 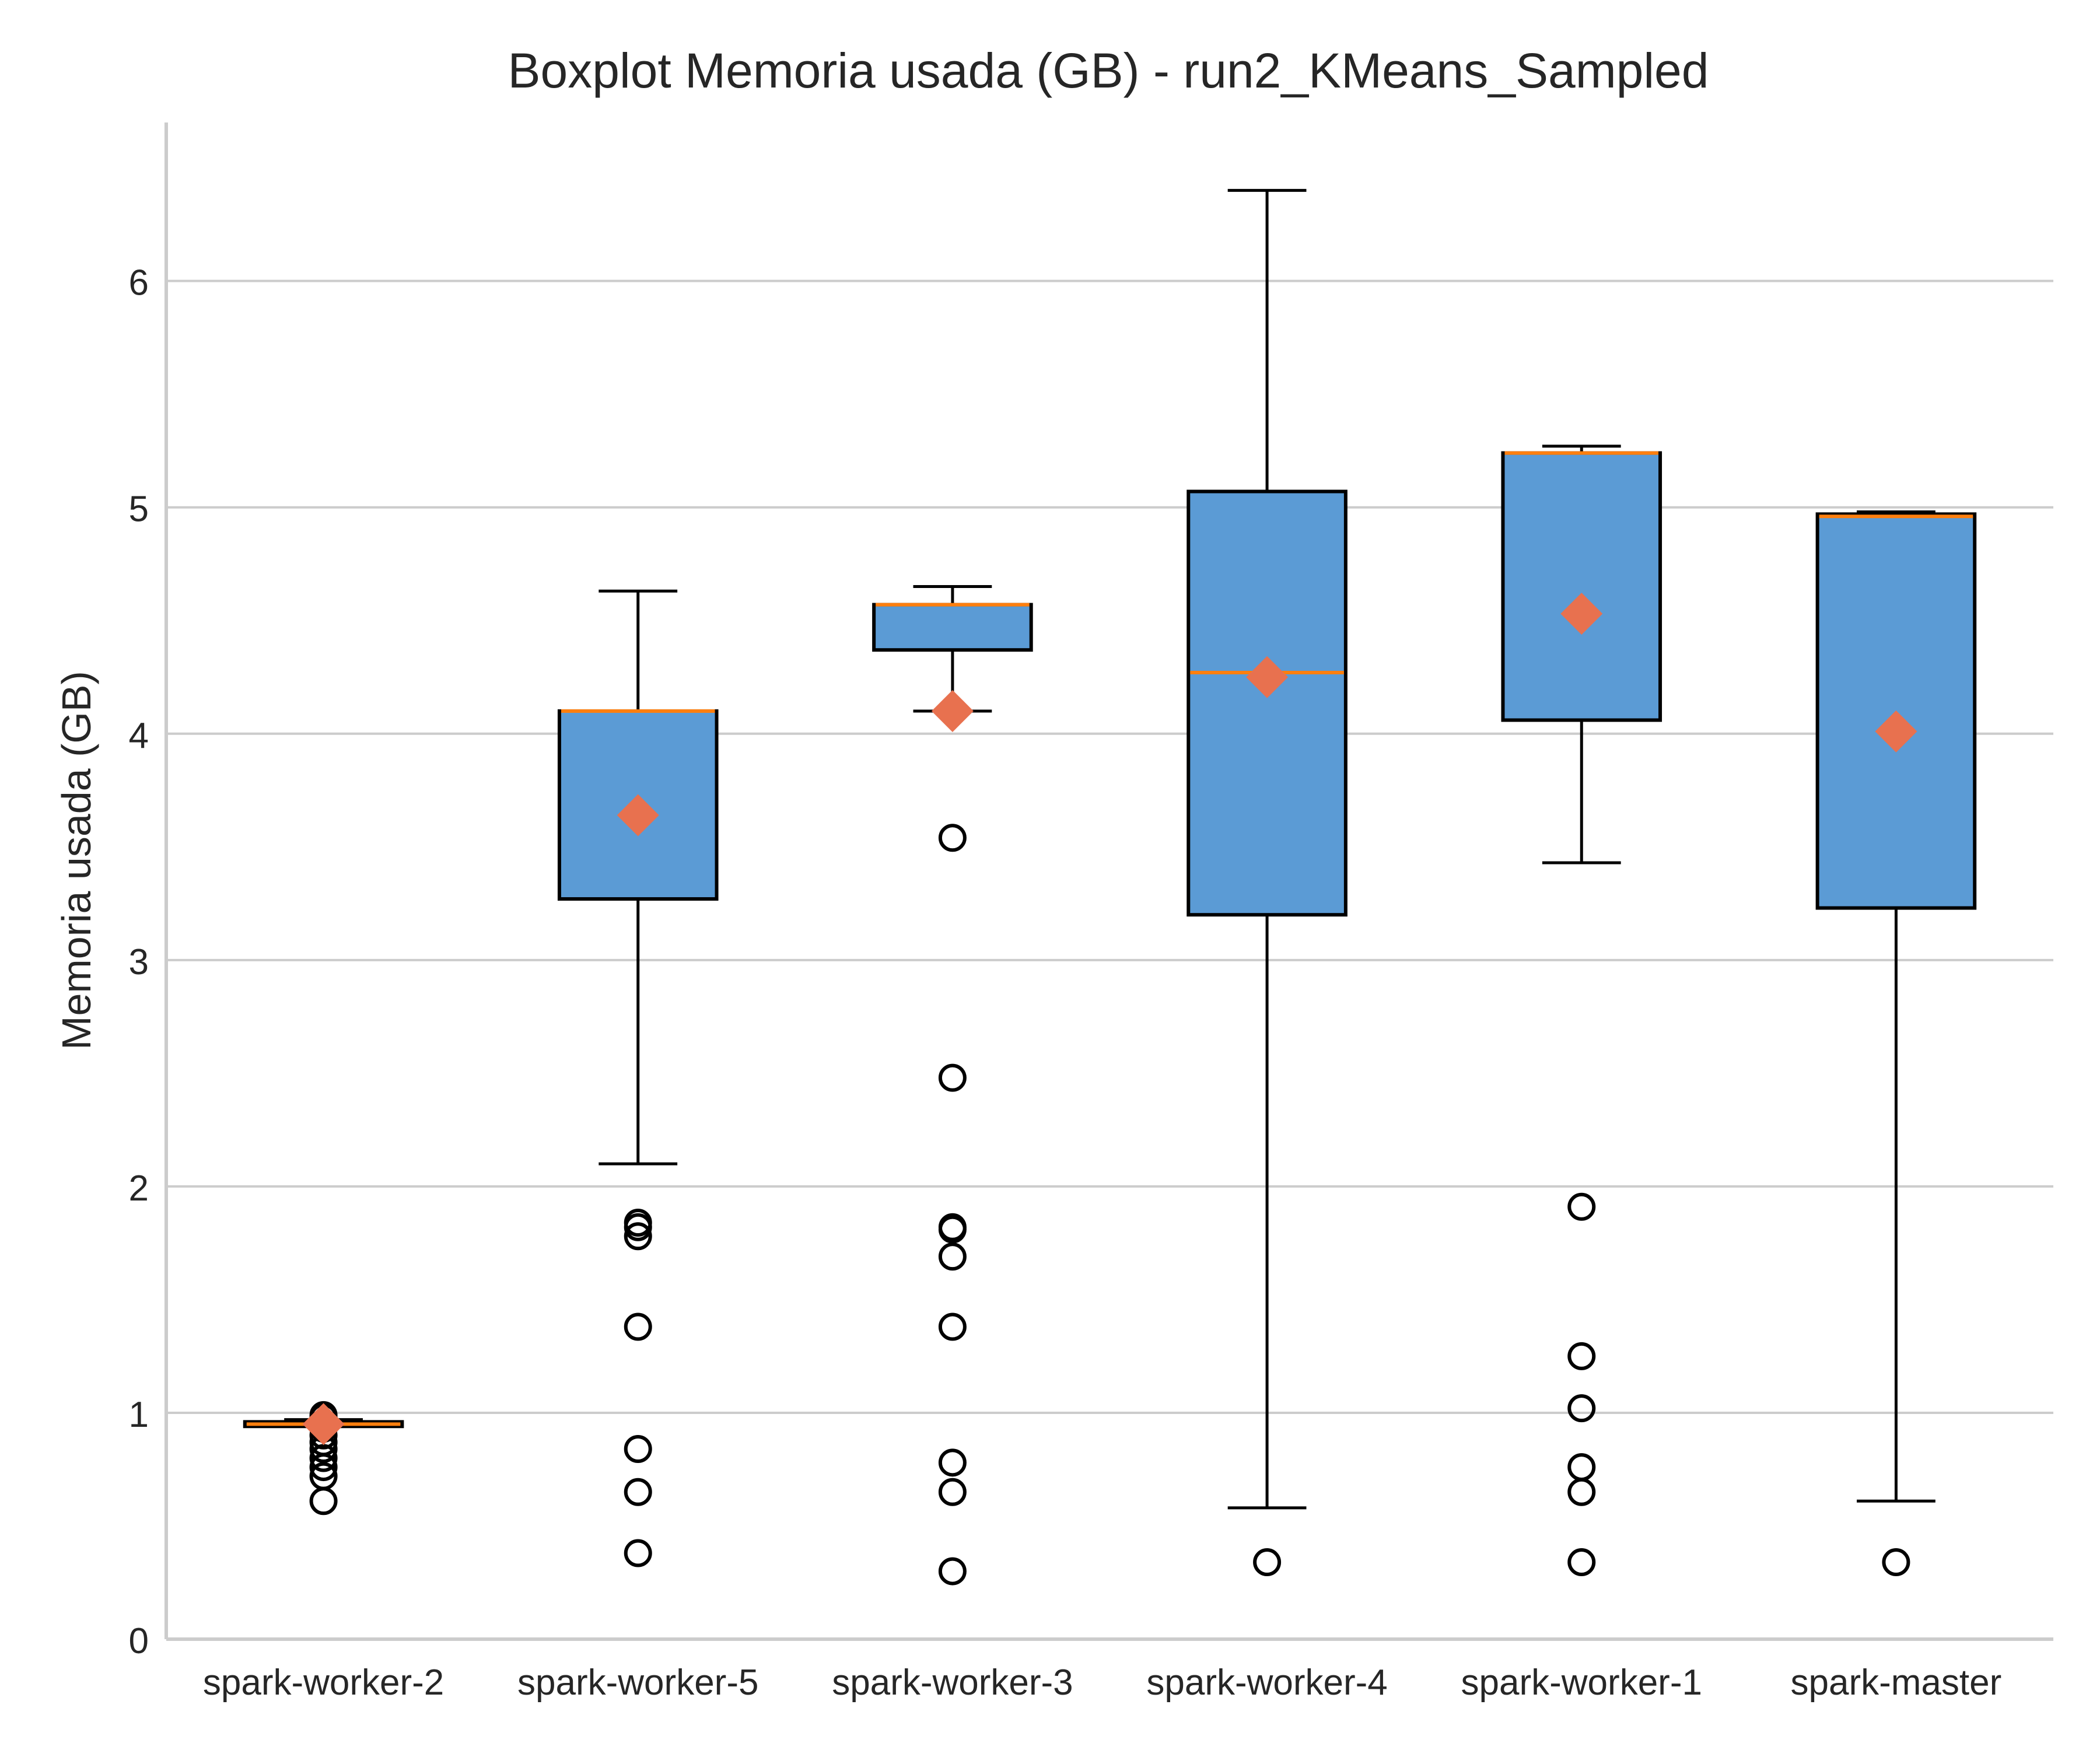 I want to click on x-tick-label: spark-worker-1, so click(x=1581, y=1682).